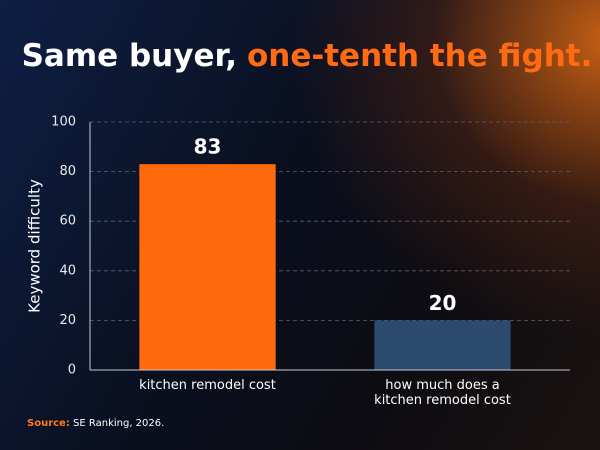 This screenshot has width=600, height=450. I want to click on title-lead: Same buyer,, so click(129, 56).